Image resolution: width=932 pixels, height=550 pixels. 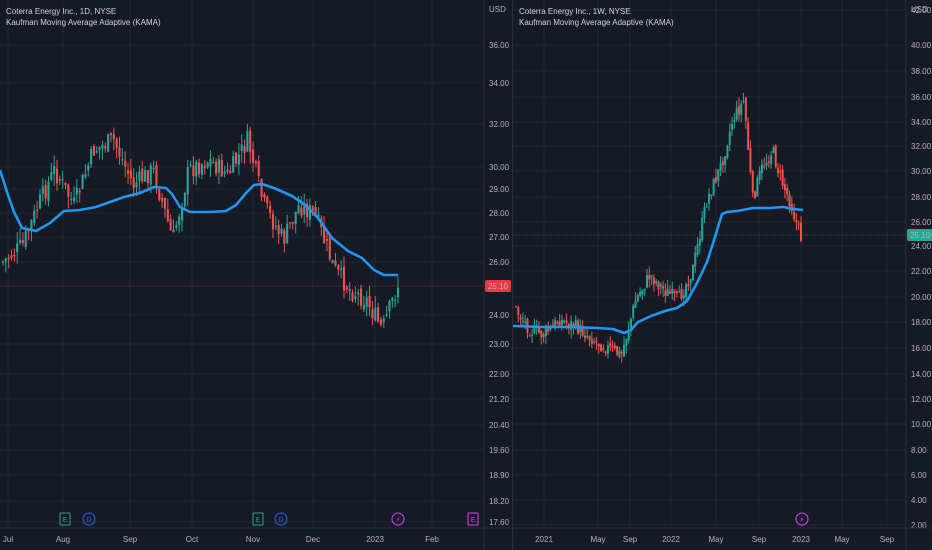 I want to click on right-indicator-label: Kaufman Moving Average Adaptive (KAMA), so click(x=596, y=22).